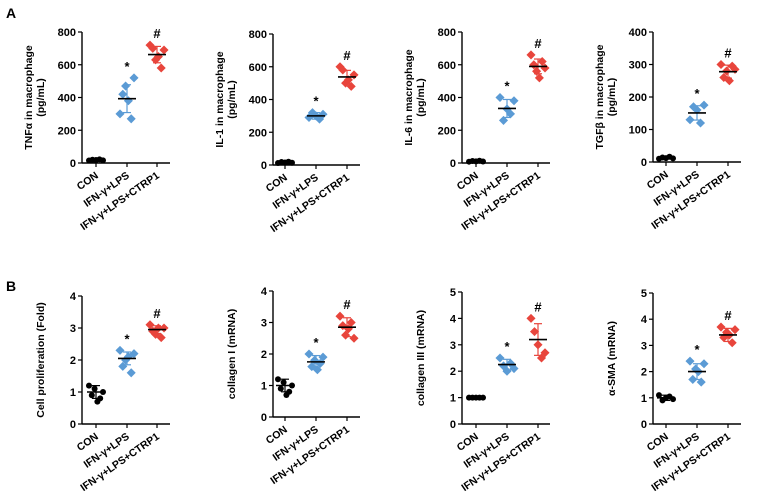 The image size is (767, 491). What do you see at coordinates (600, 96) in the screenshot?
I see `y-axis-label: TGFβ in macrophage` at bounding box center [600, 96].